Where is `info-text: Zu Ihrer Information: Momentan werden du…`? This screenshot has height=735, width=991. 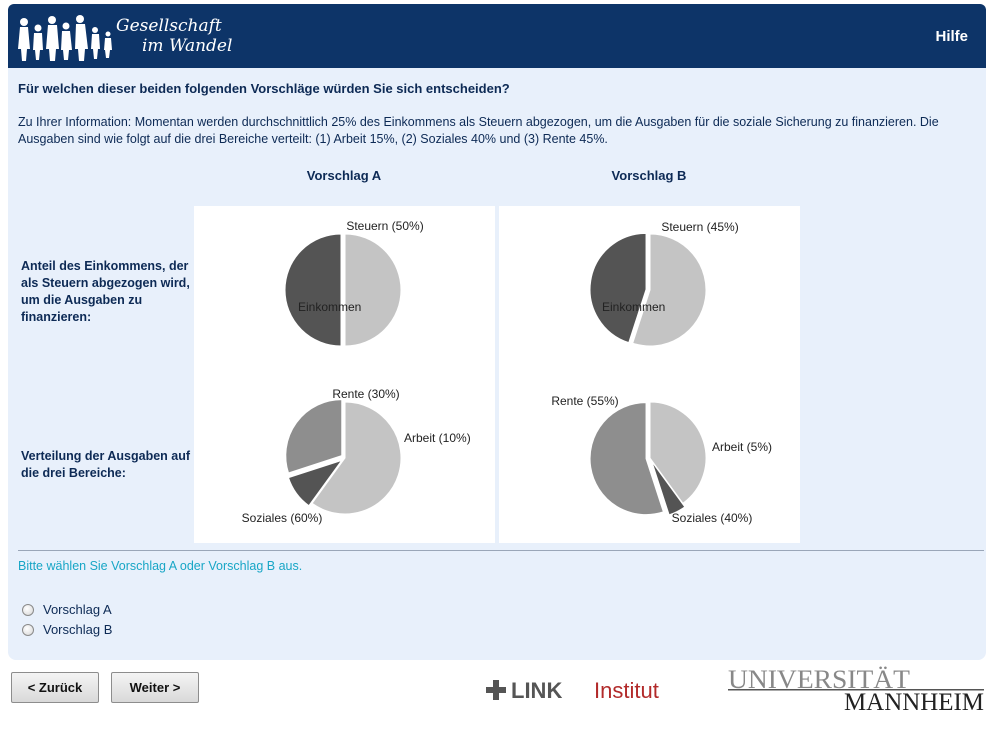
info-text: Zu Ihrer Information: Momentan werden du… is located at coordinates (478, 130).